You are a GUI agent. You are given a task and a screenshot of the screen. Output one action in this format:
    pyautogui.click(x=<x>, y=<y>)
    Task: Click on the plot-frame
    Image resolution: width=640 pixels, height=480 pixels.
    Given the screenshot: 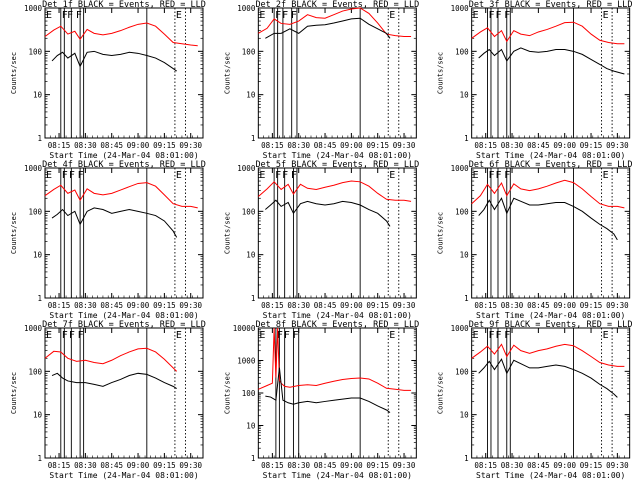 What is the action you would take?
    pyautogui.click(x=124, y=393)
    